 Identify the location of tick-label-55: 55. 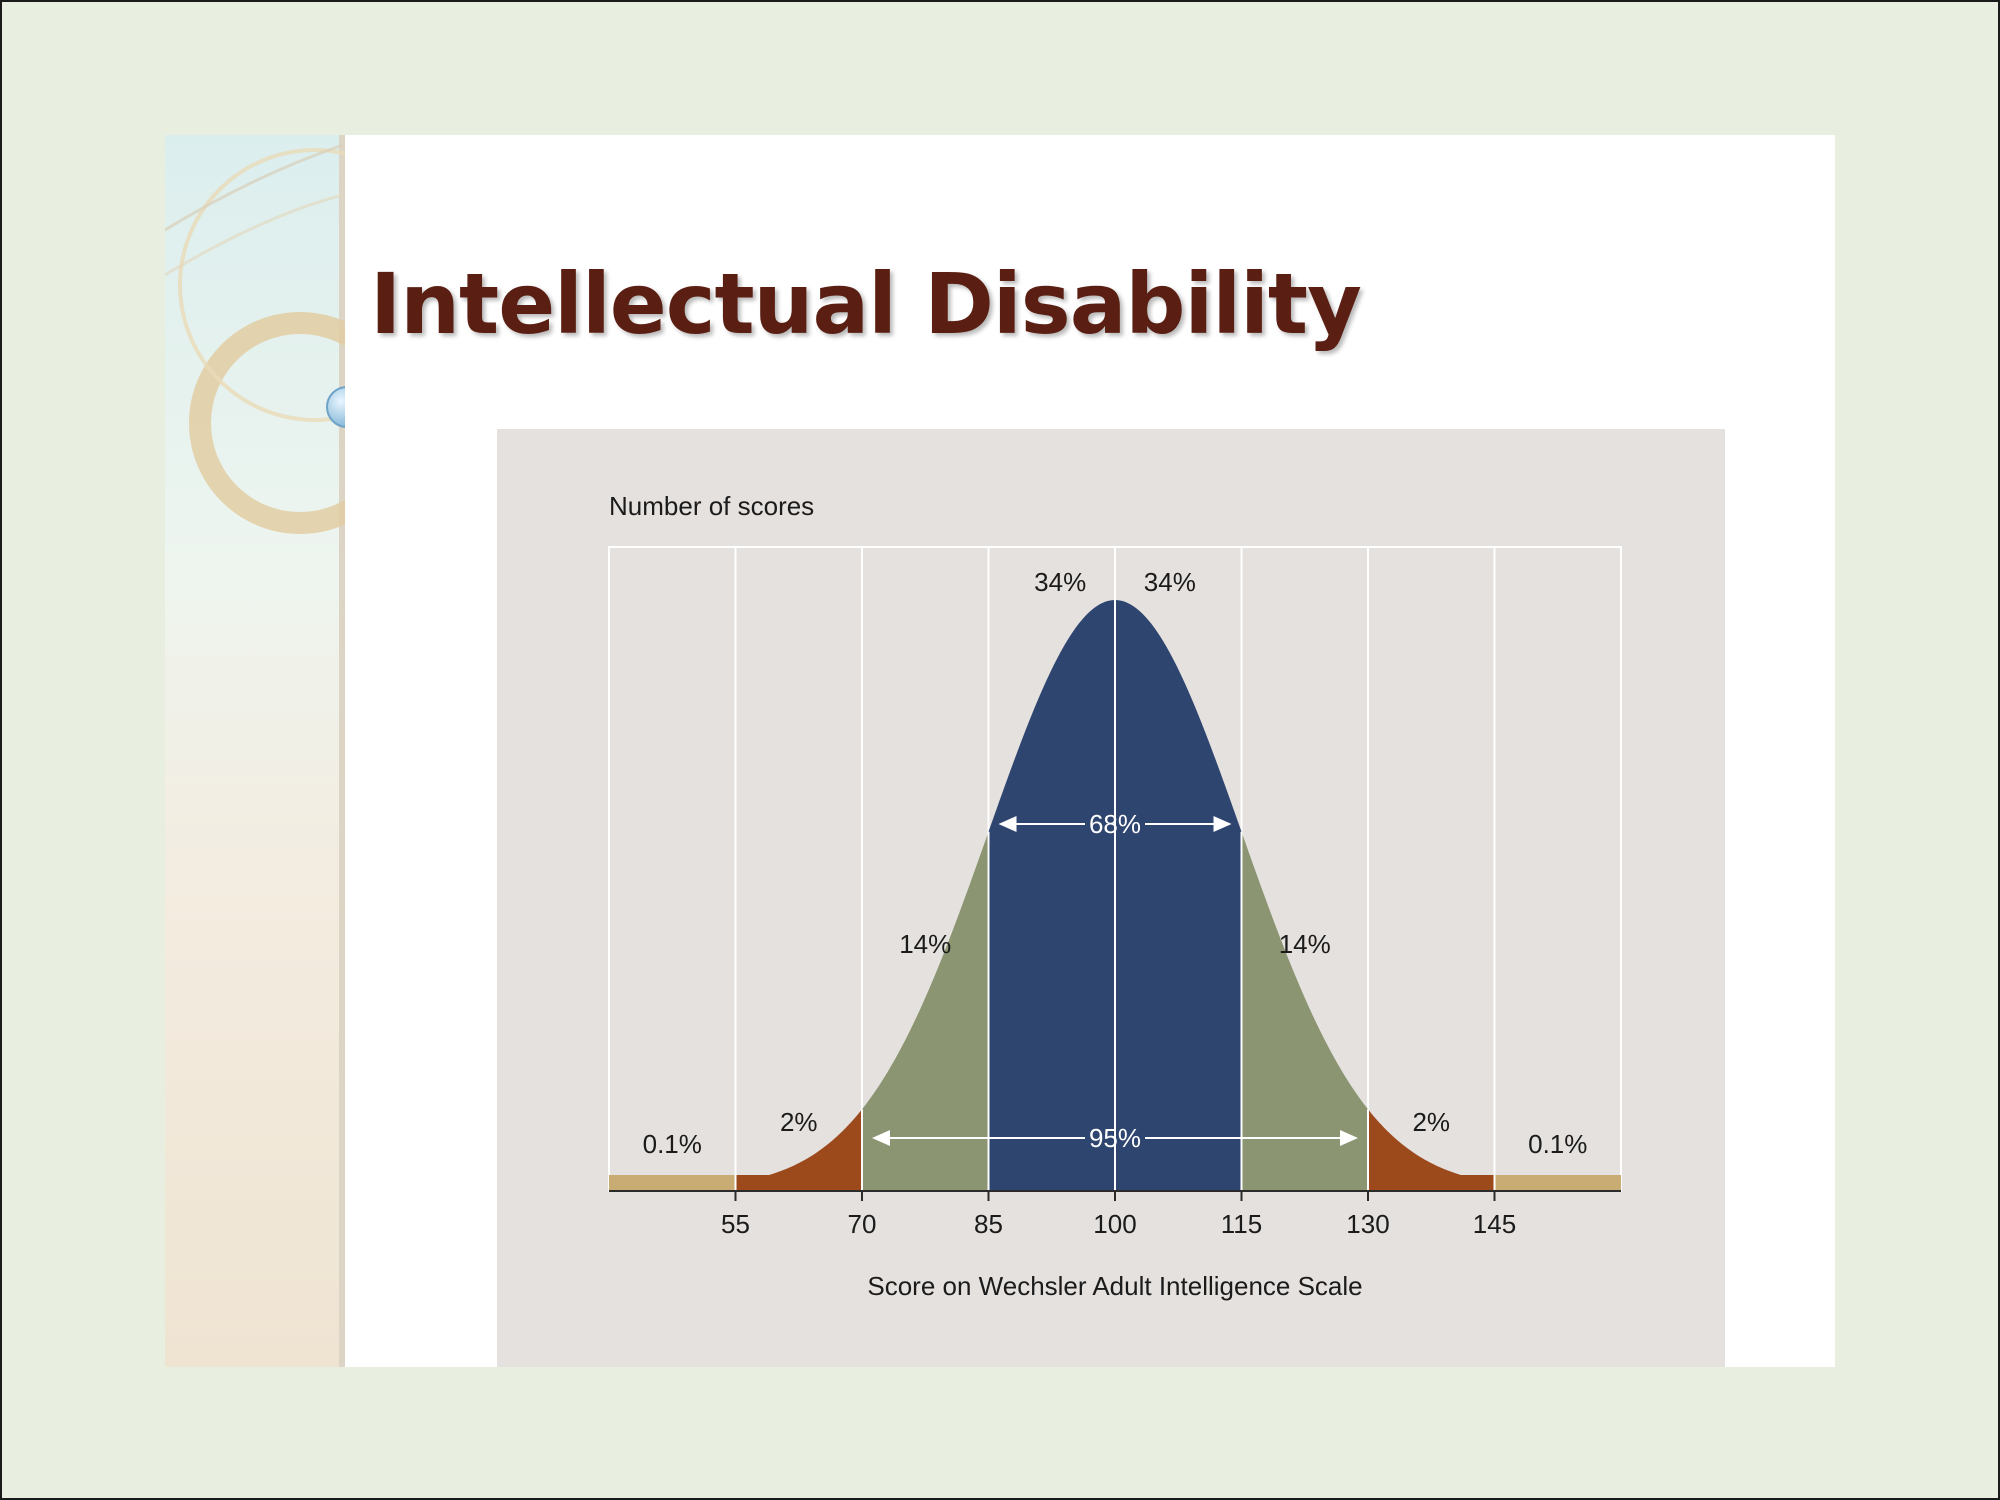
(735, 1224).